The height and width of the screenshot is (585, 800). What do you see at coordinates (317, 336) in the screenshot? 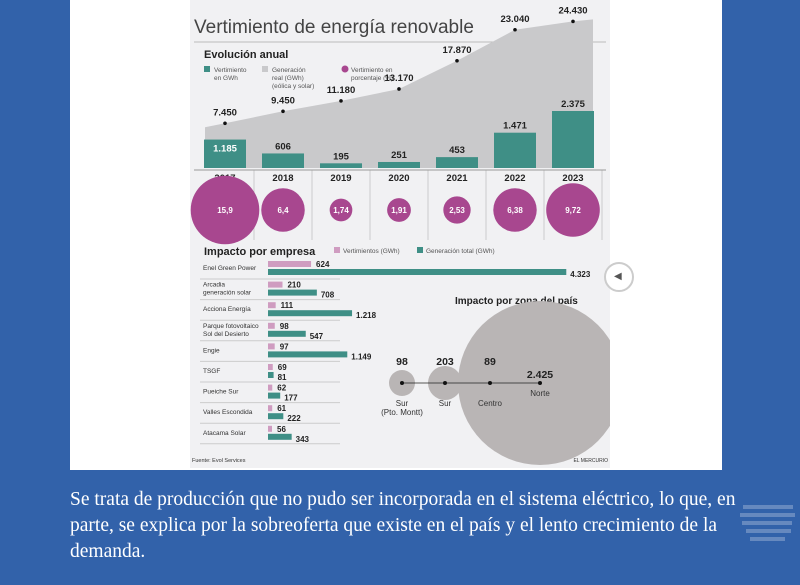
I see `generacion-total-value: 547` at bounding box center [317, 336].